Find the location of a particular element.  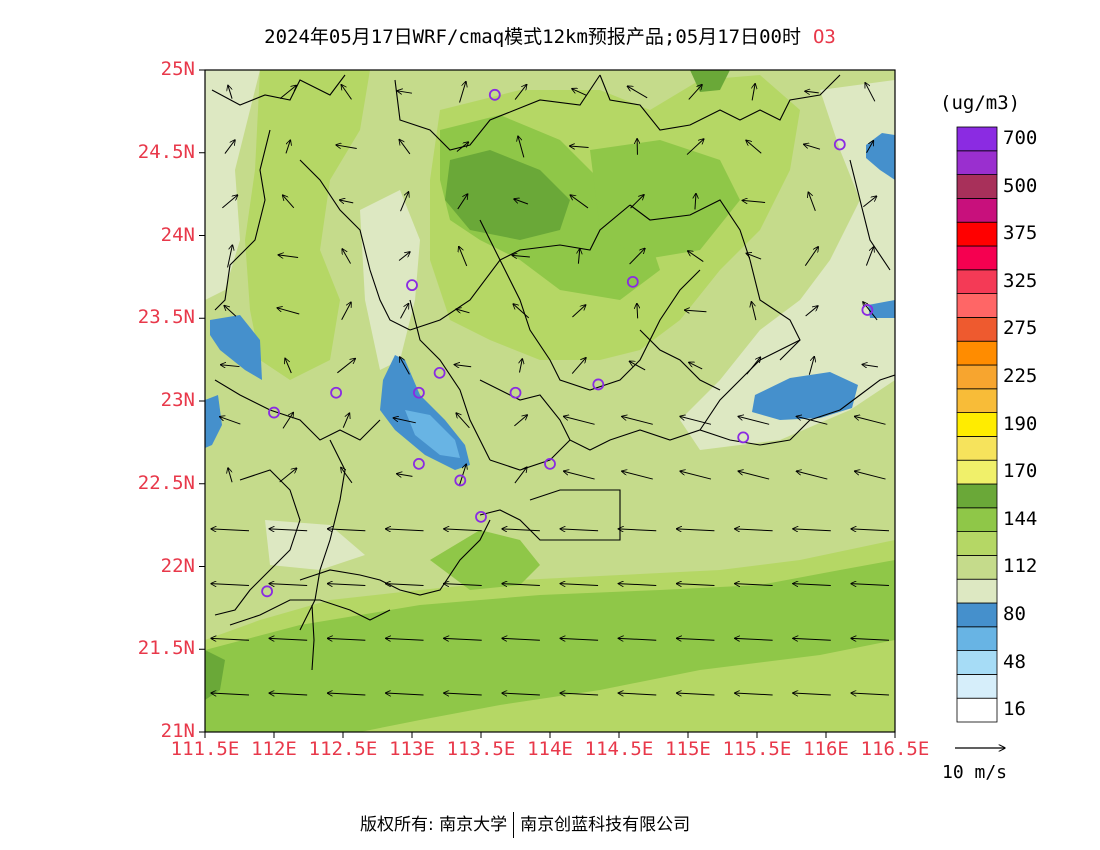

legend-label: 275 is located at coordinates (1020, 328).